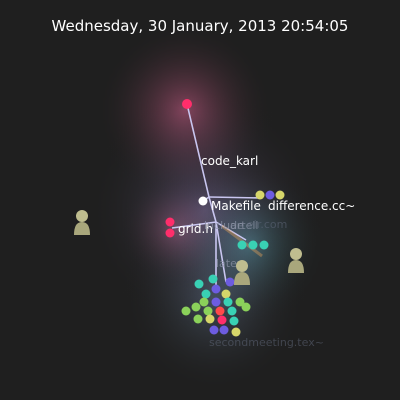  I want to click on file-label-grid: grid.h, so click(195, 229).